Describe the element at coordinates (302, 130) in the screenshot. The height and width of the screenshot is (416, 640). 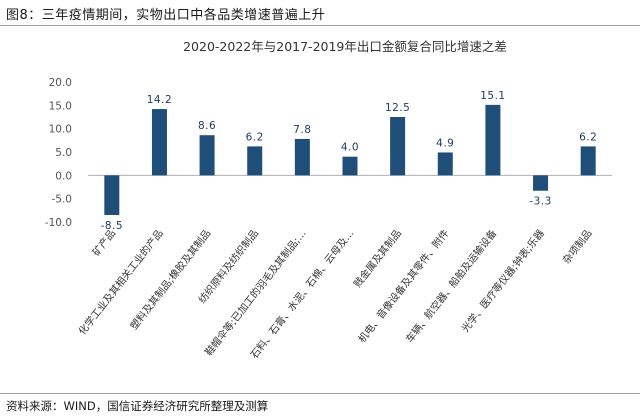
I see `bar-value-label: 7.8` at that location.